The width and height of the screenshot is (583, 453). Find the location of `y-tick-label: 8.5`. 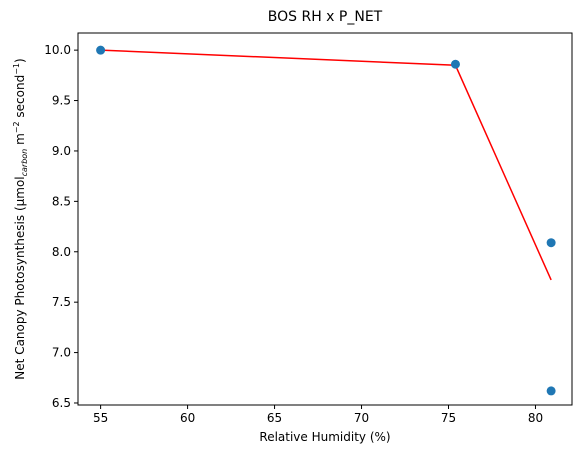

y-tick-label: 8.5 is located at coordinates (61, 201).